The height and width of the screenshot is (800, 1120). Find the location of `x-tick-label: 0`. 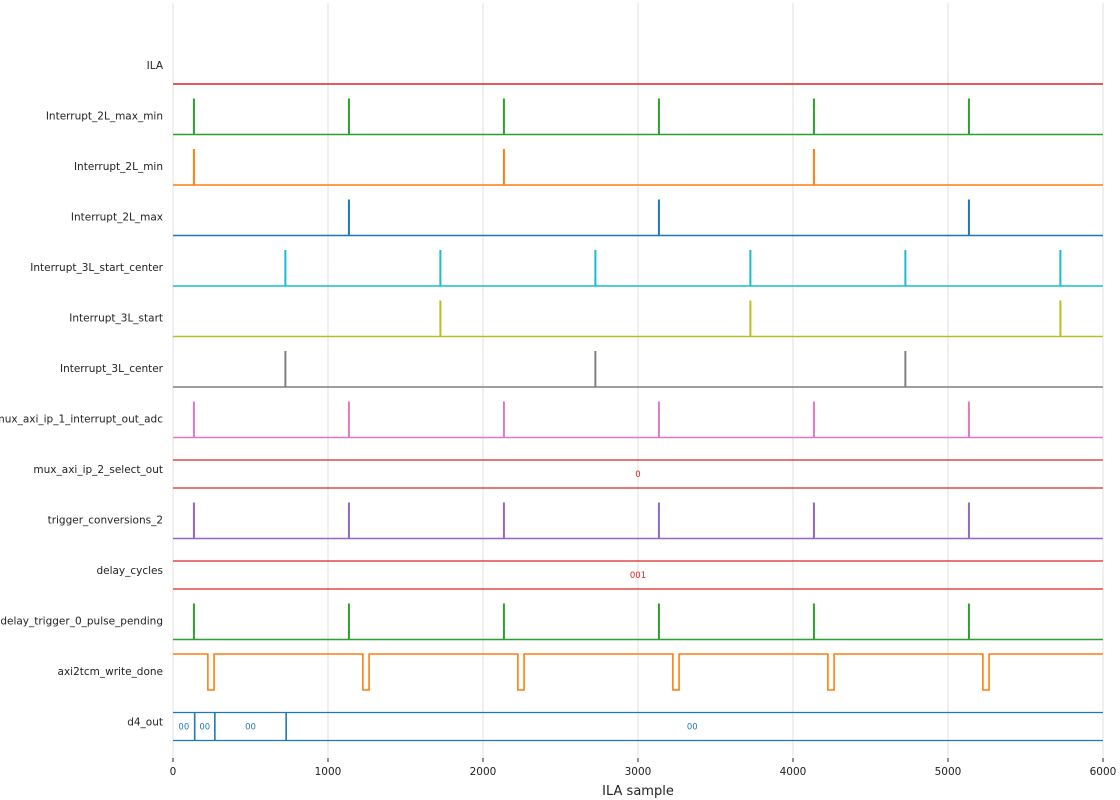

x-tick-label: 0 is located at coordinates (173, 772).